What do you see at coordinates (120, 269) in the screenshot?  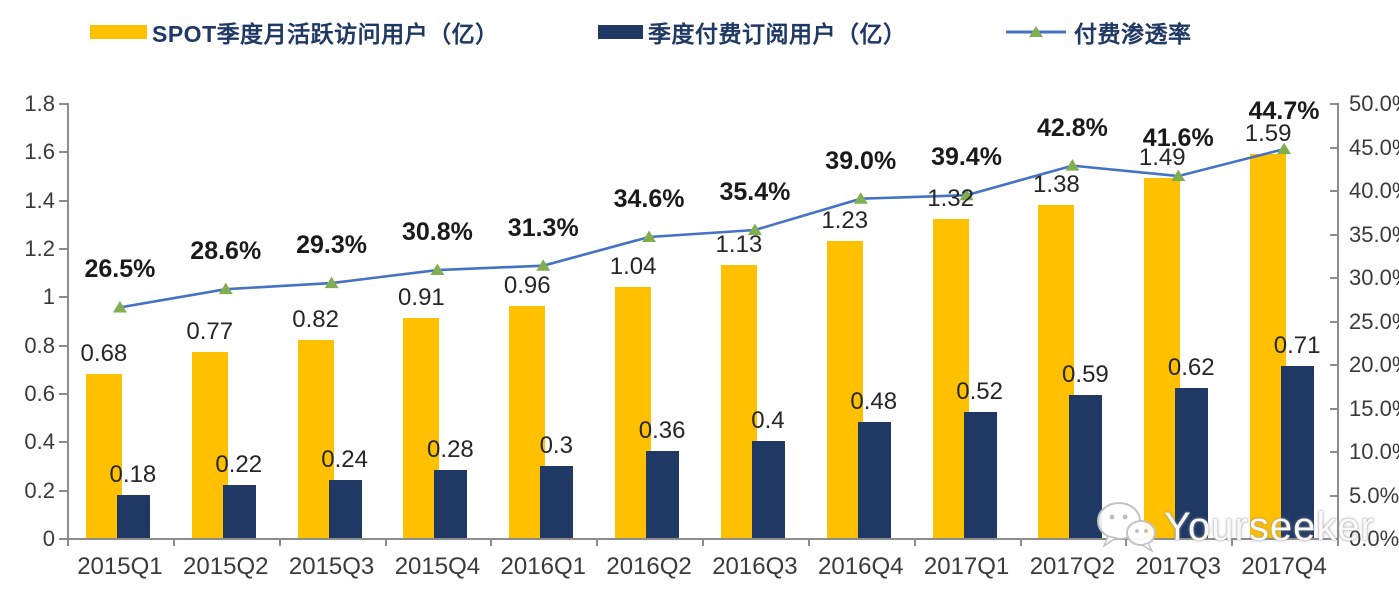 I see `penetration-value-label: 26.5%` at bounding box center [120, 269].